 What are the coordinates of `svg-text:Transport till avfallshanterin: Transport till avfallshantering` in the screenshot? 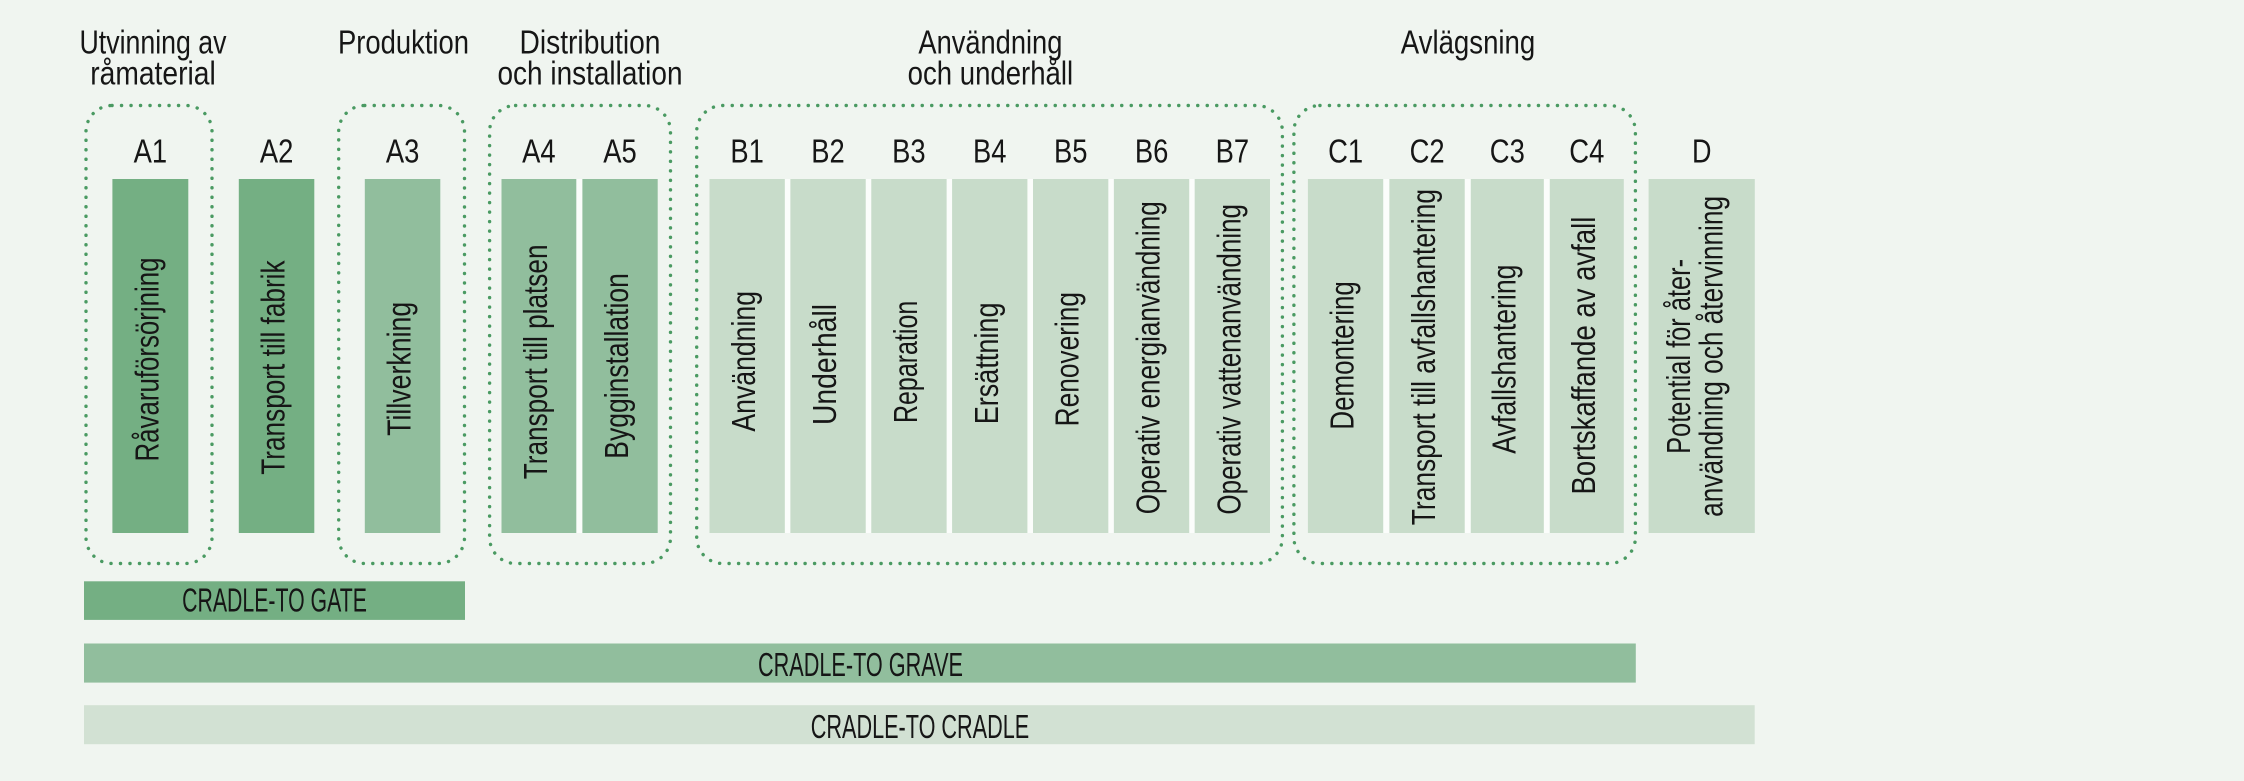 It's located at (1423, 357).